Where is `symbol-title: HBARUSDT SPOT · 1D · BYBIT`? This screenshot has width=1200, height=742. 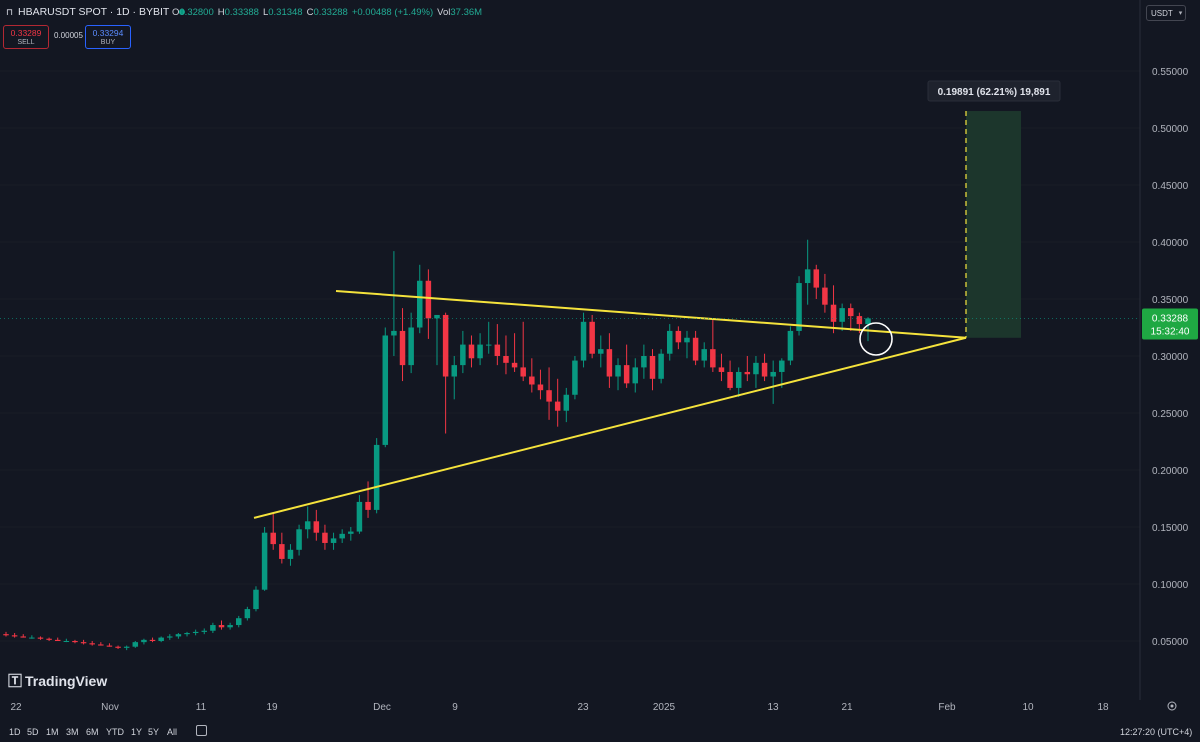 symbol-title: HBARUSDT SPOT · 1D · BYBIT is located at coordinates (94, 12).